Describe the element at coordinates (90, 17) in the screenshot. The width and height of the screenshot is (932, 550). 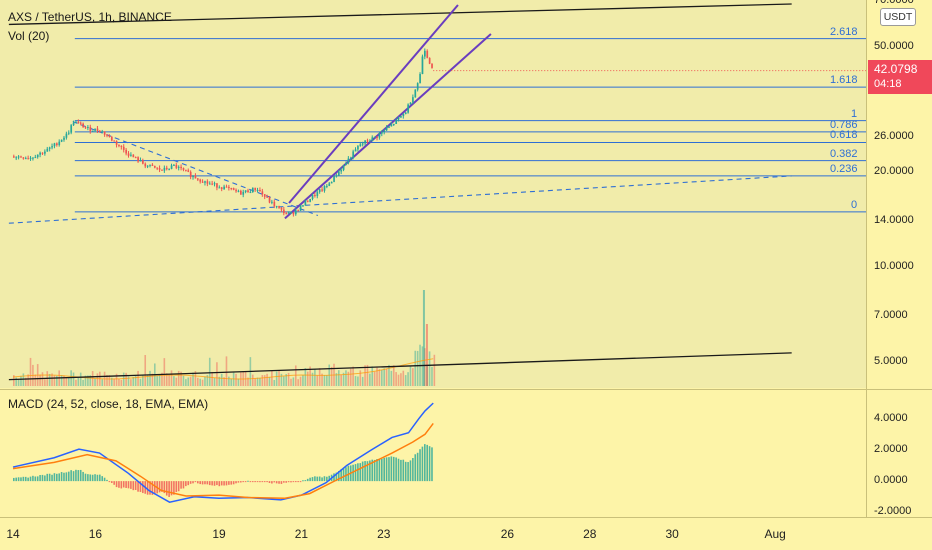
I see `symbol-title: AXS / TetherUS, 1h, BINANCE` at that location.